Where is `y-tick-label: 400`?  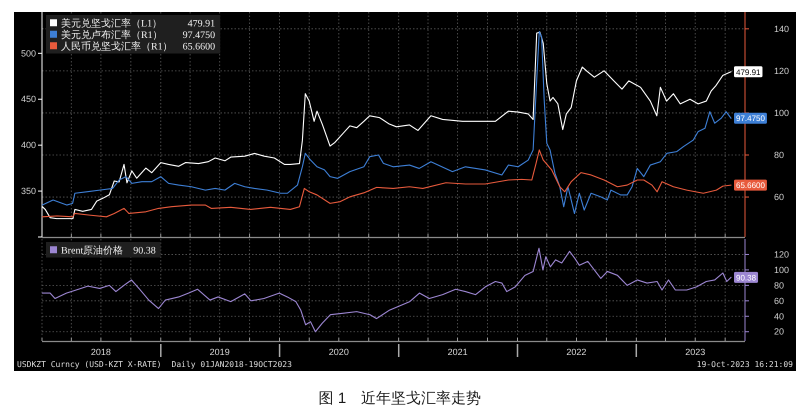
y-tick-label: 400 is located at coordinates (28, 145).